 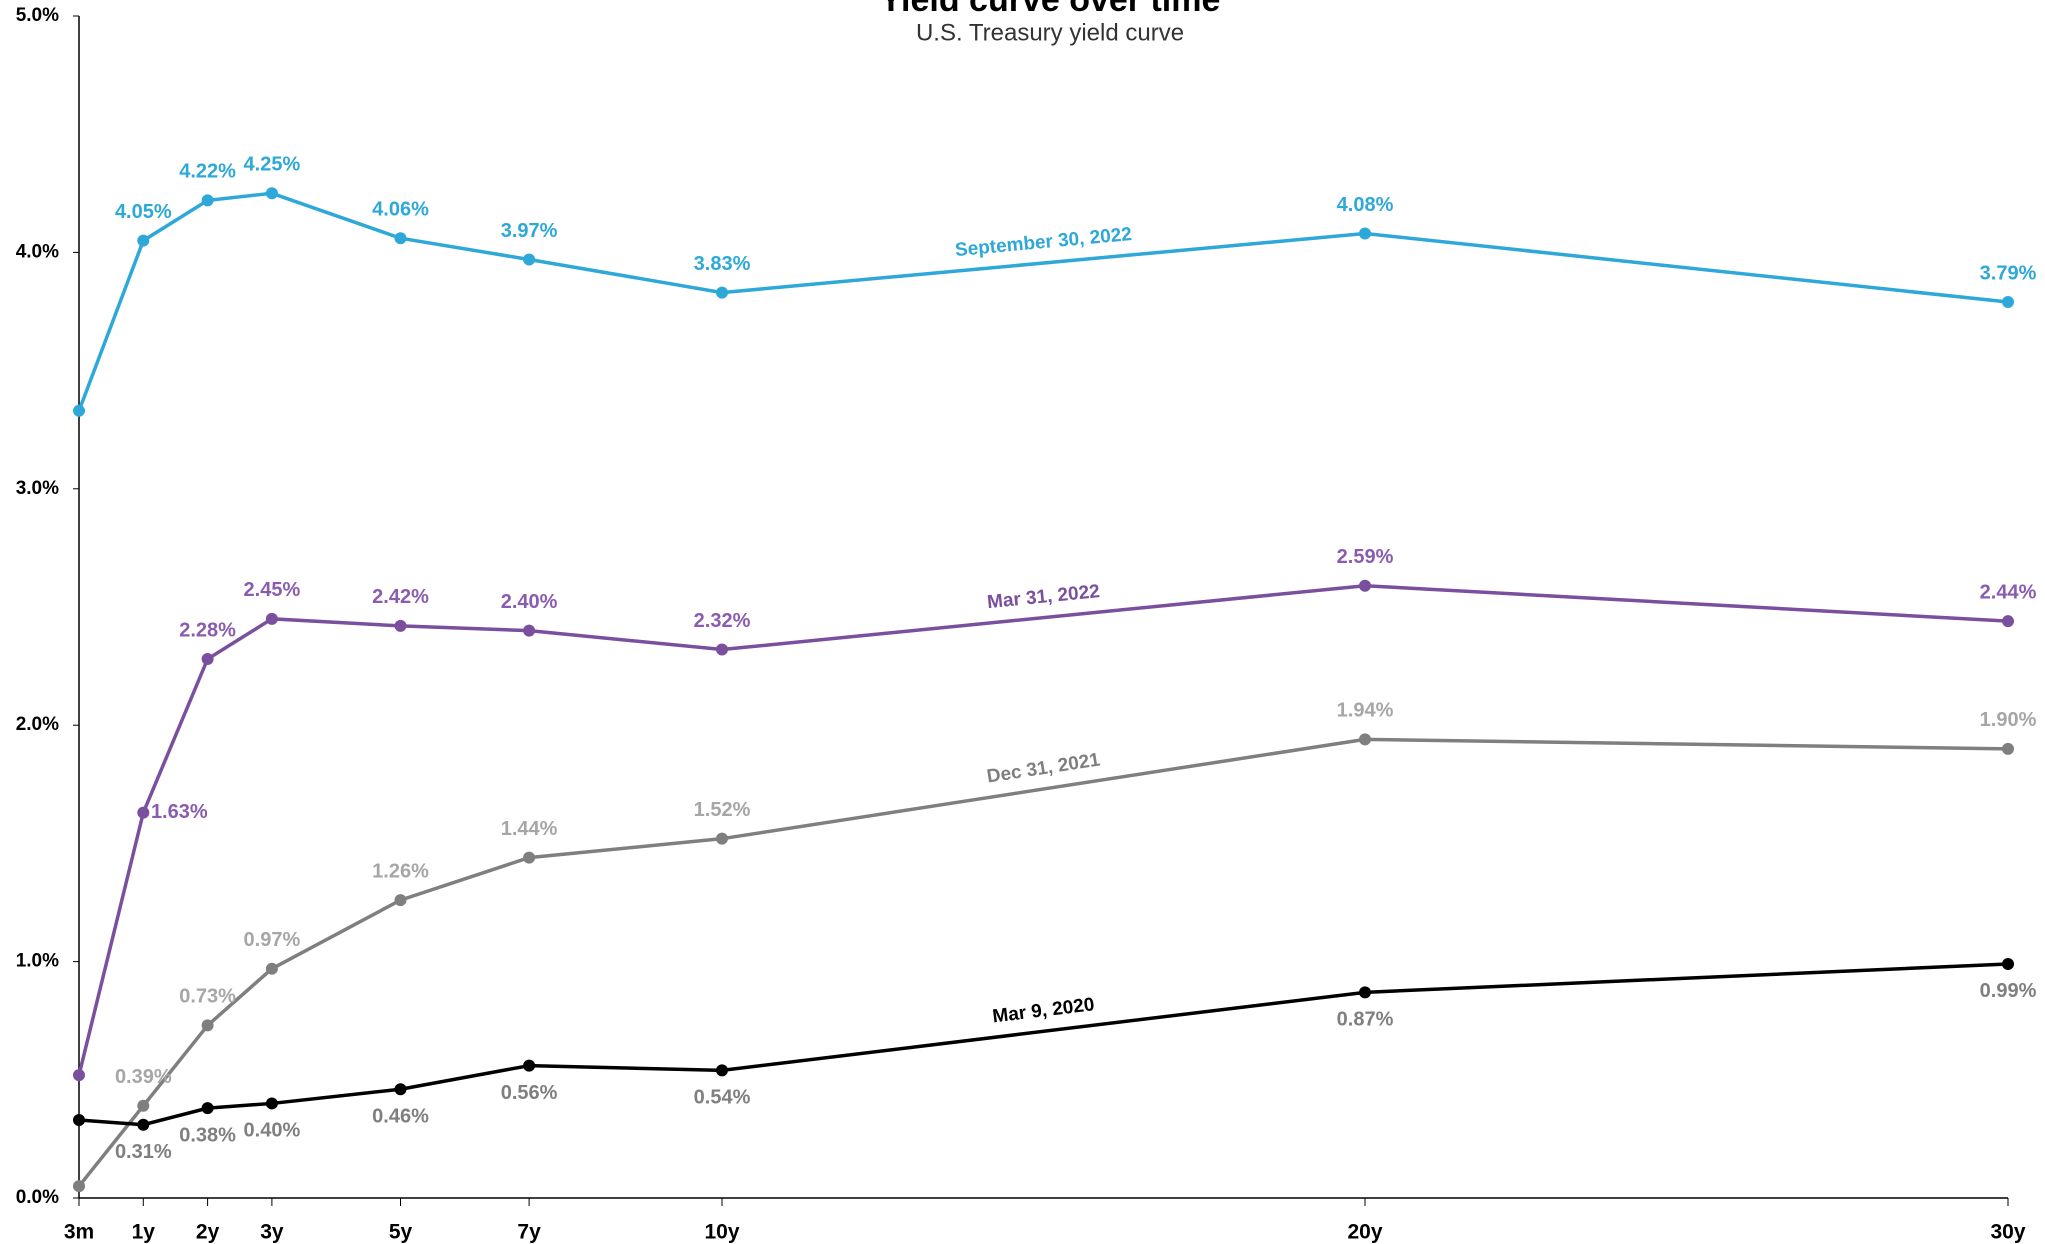 I want to click on data-label: 0.39%, so click(x=143, y=1077).